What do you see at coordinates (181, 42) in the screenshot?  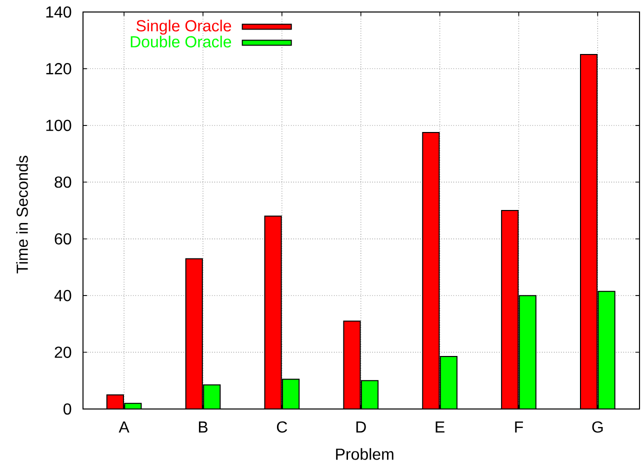 I see `legend-label: Double Oracle` at bounding box center [181, 42].